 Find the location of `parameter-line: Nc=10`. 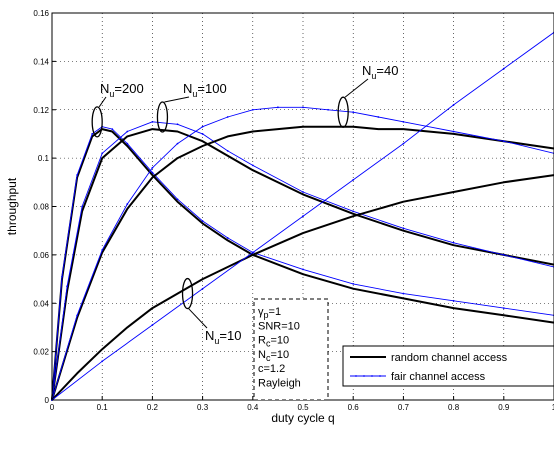

parameter-line: Nc=10 is located at coordinates (273, 356).